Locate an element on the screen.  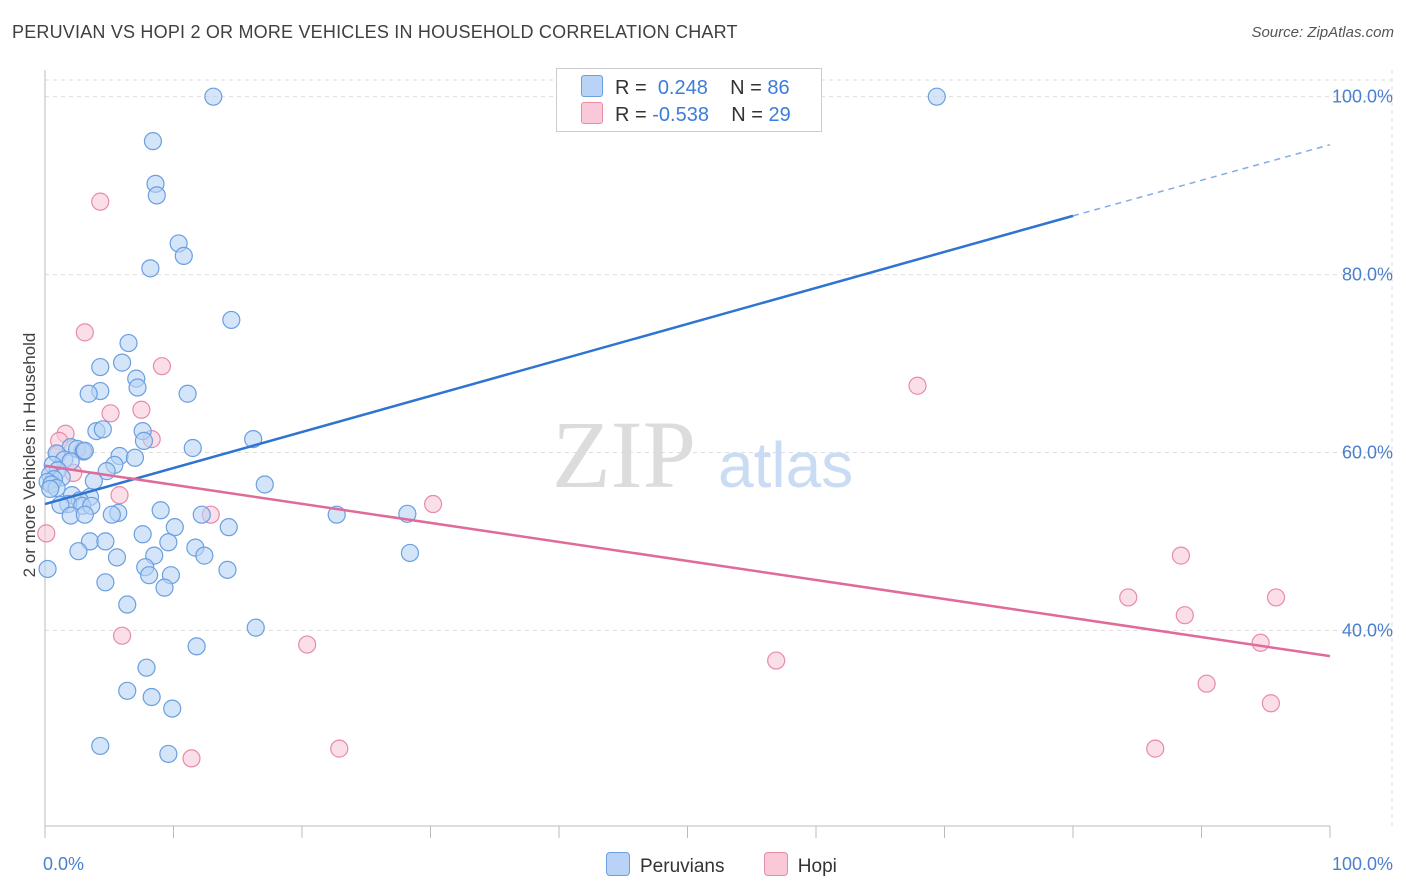
peruvians-swatch is located at coordinates (592, 86).